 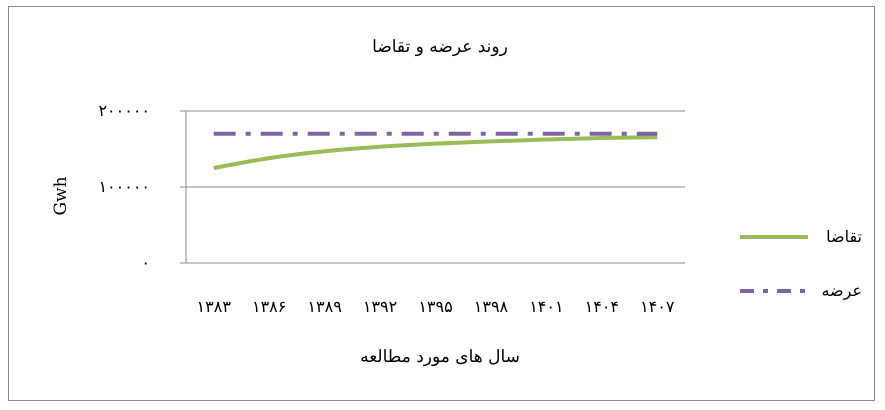 What do you see at coordinates (269, 306) in the screenshot?
I see `x-tick-label: ۱۳۸۶` at bounding box center [269, 306].